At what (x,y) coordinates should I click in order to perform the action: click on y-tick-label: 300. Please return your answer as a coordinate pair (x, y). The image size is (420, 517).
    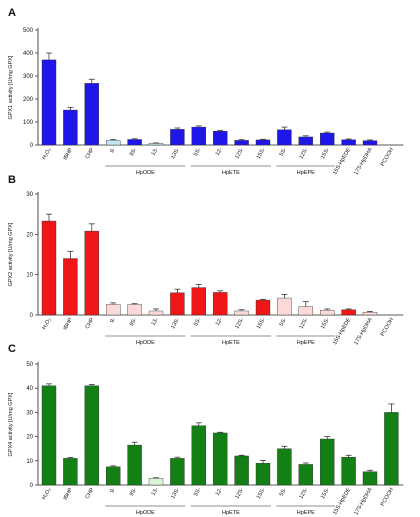
    Looking at the image, I should click on (28, 77).